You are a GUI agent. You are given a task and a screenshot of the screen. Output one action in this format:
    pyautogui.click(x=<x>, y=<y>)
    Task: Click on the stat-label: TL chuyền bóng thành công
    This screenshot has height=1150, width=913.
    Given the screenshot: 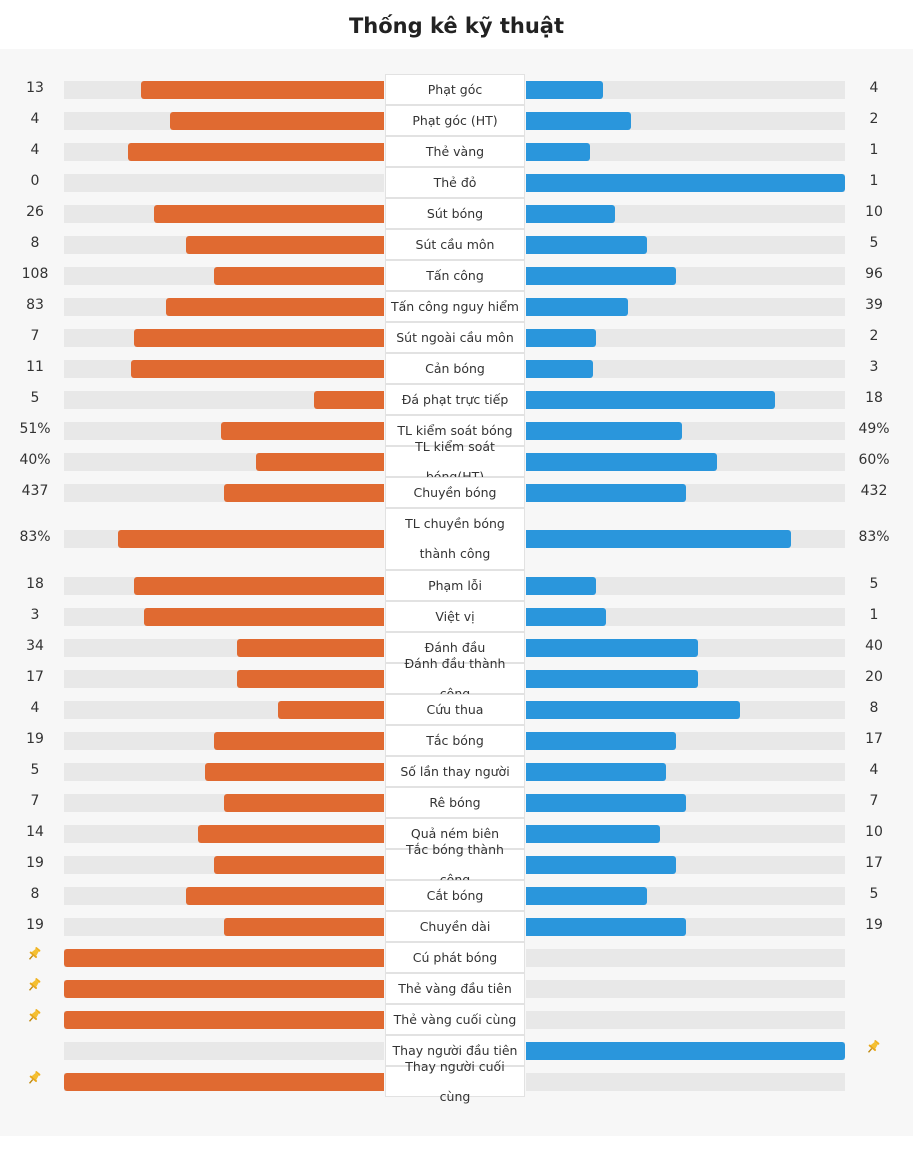 What is the action you would take?
    pyautogui.click(x=455, y=539)
    